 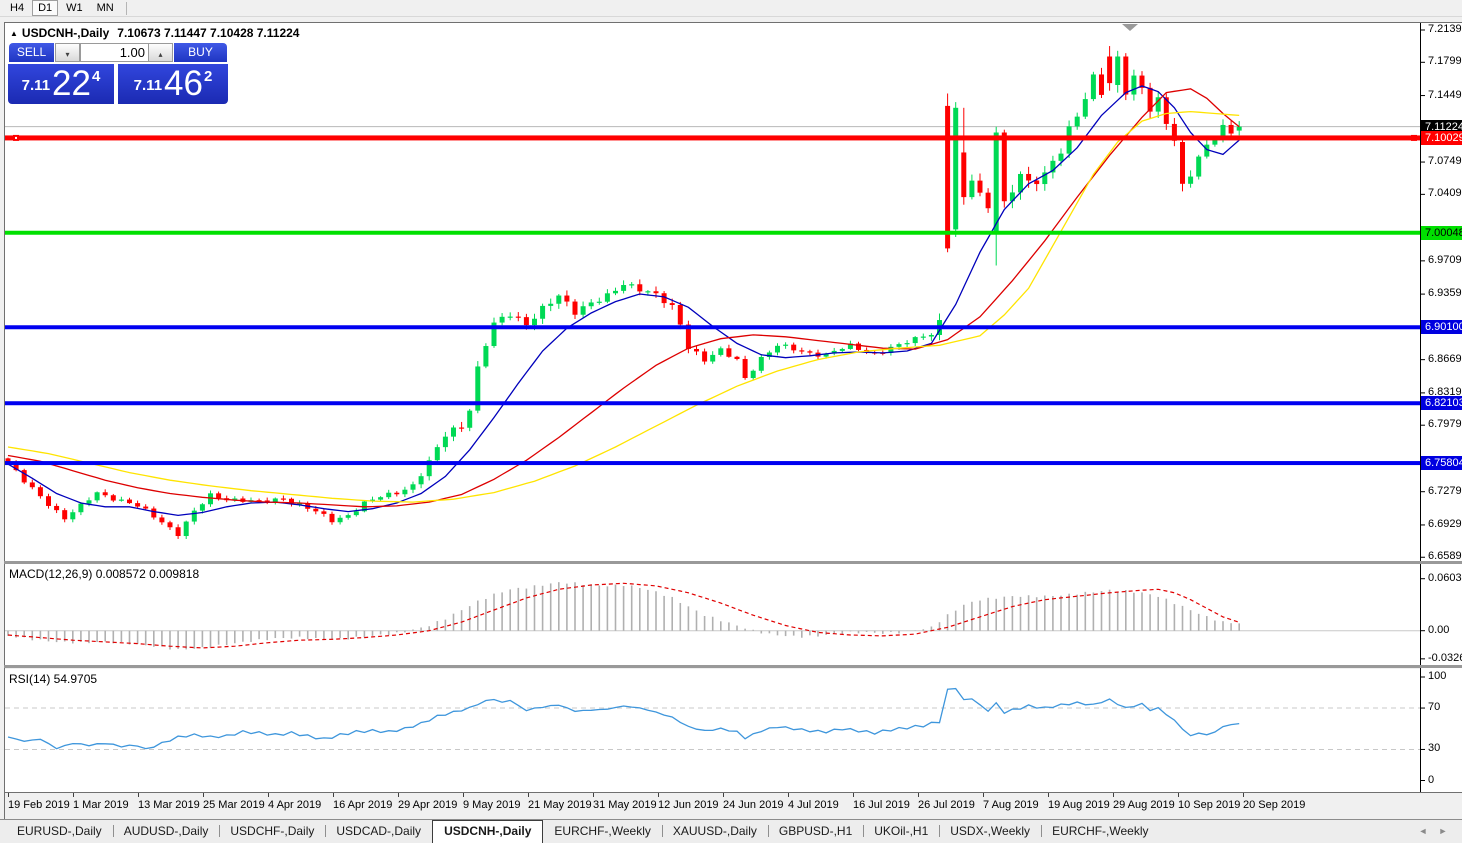 What do you see at coordinates (1274, 805) in the screenshot?
I see `date-tick-label: 20 Sep 2019` at bounding box center [1274, 805].